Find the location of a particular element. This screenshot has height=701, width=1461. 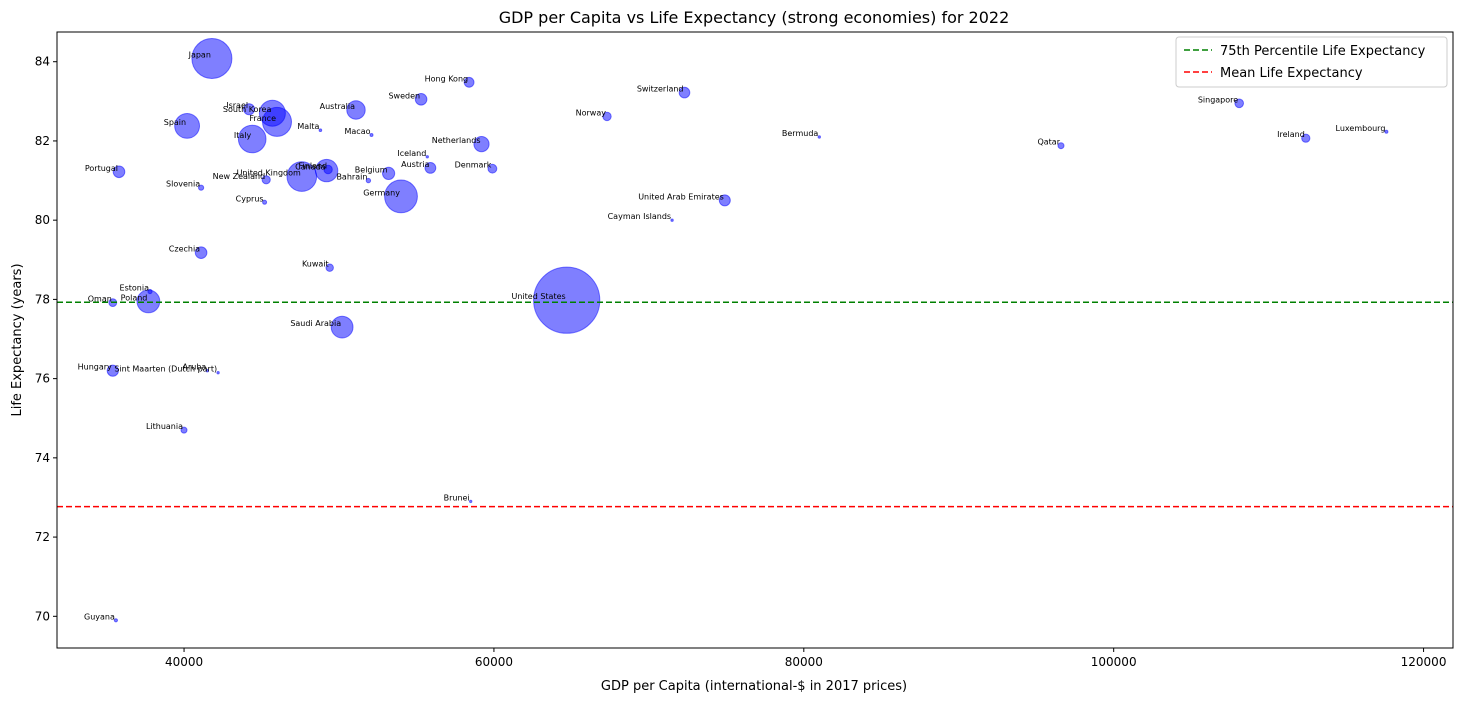

point-label-kuwait: Kuwait is located at coordinates (315, 264).